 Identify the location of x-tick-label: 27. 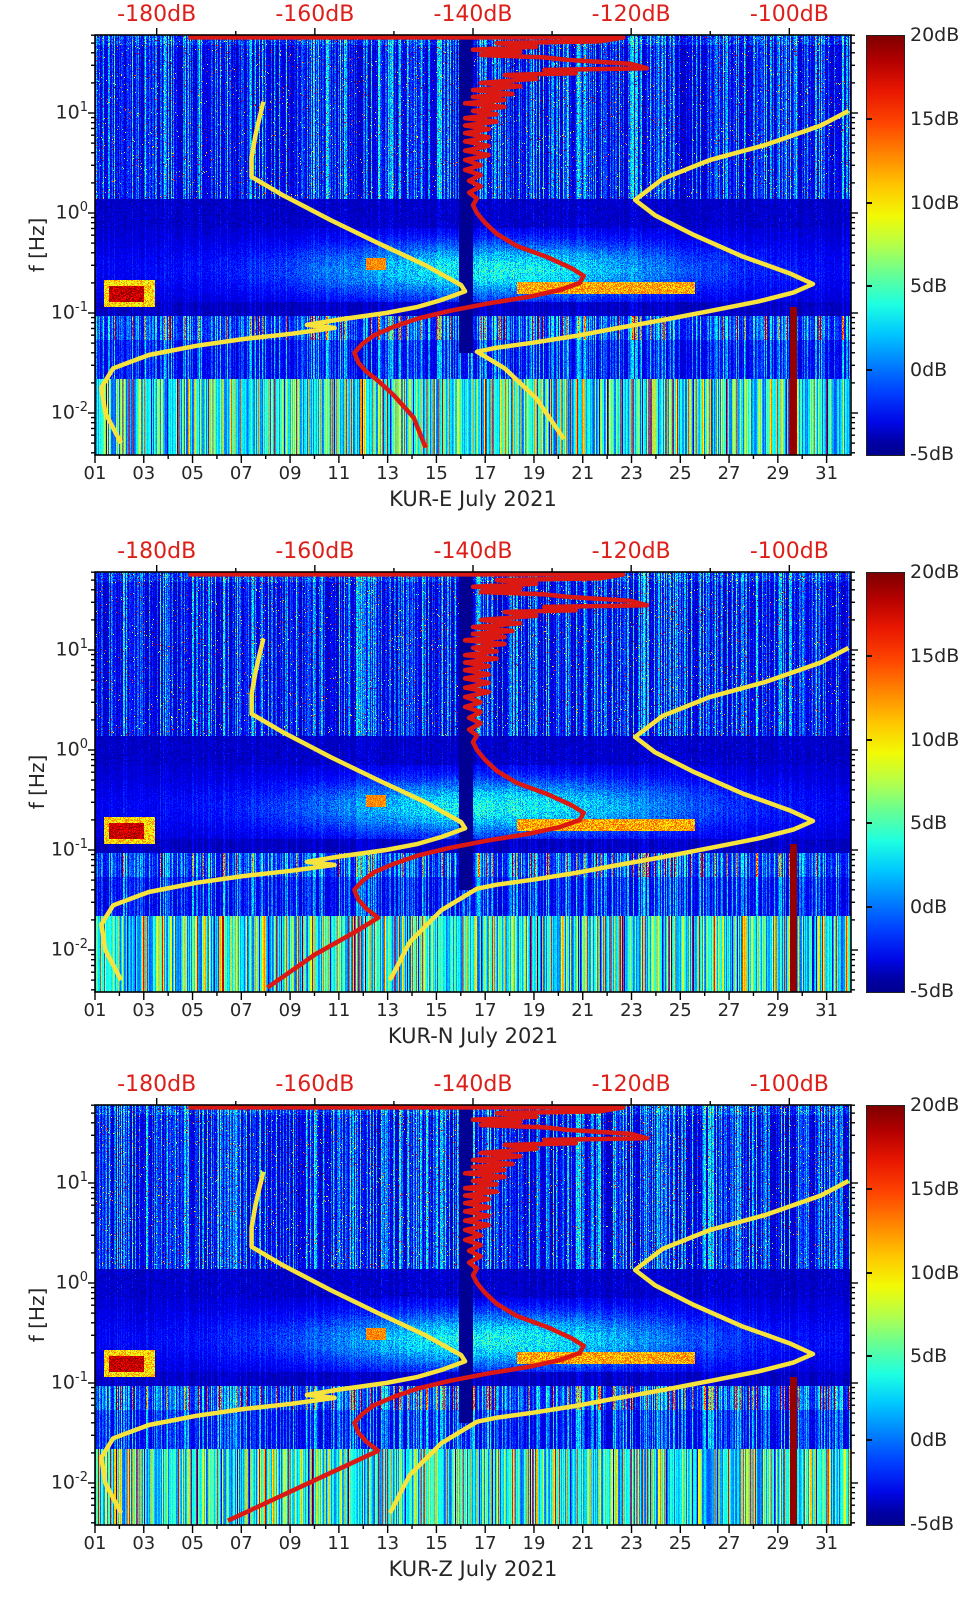
(729, 473).